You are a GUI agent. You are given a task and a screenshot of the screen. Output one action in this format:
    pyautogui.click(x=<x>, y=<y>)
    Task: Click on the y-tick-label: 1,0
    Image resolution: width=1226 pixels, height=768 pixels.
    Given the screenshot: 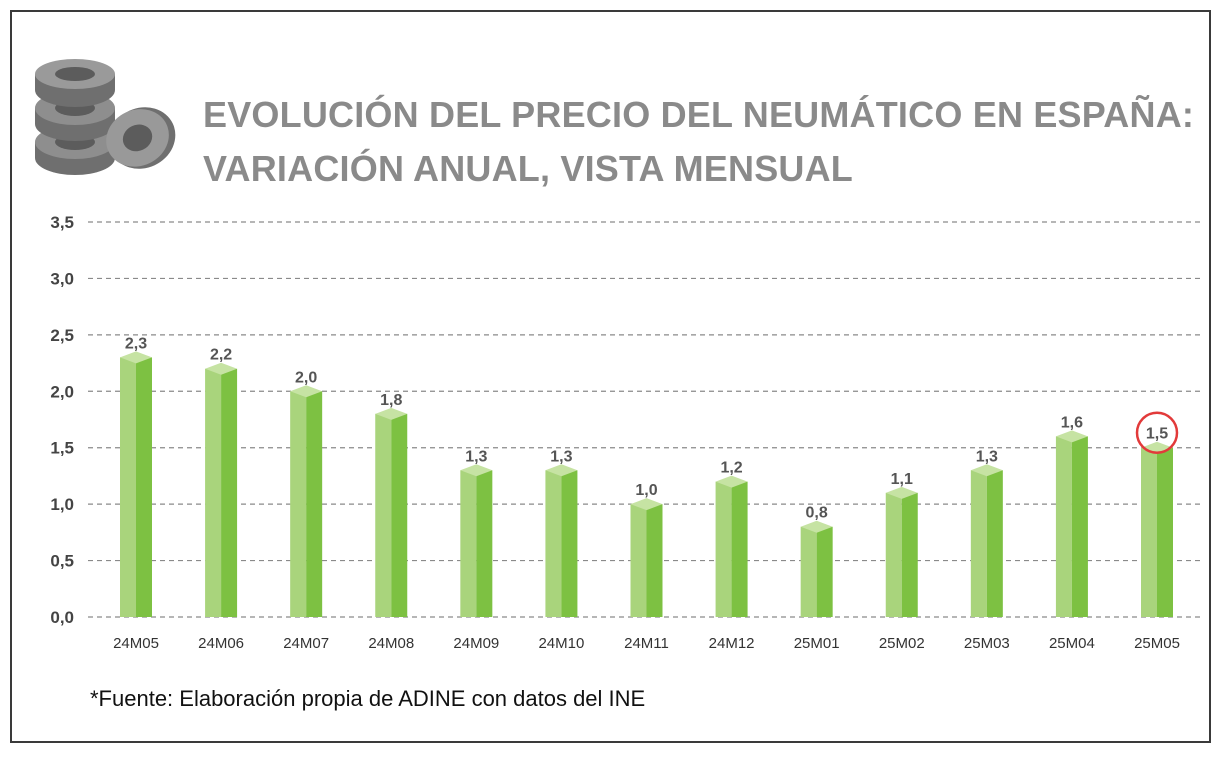 What is the action you would take?
    pyautogui.click(x=62, y=504)
    